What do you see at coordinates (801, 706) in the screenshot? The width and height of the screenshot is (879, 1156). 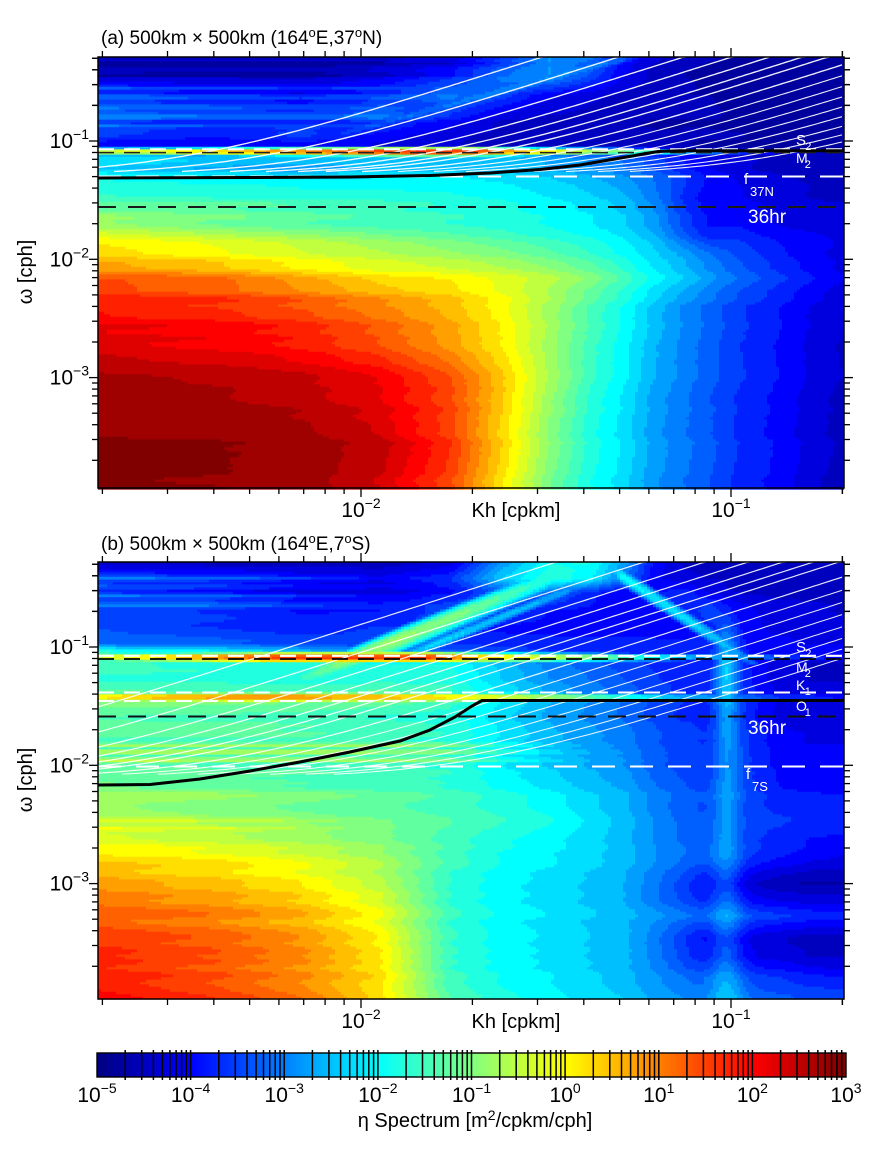 I see `svg-text: O` at bounding box center [801, 706].